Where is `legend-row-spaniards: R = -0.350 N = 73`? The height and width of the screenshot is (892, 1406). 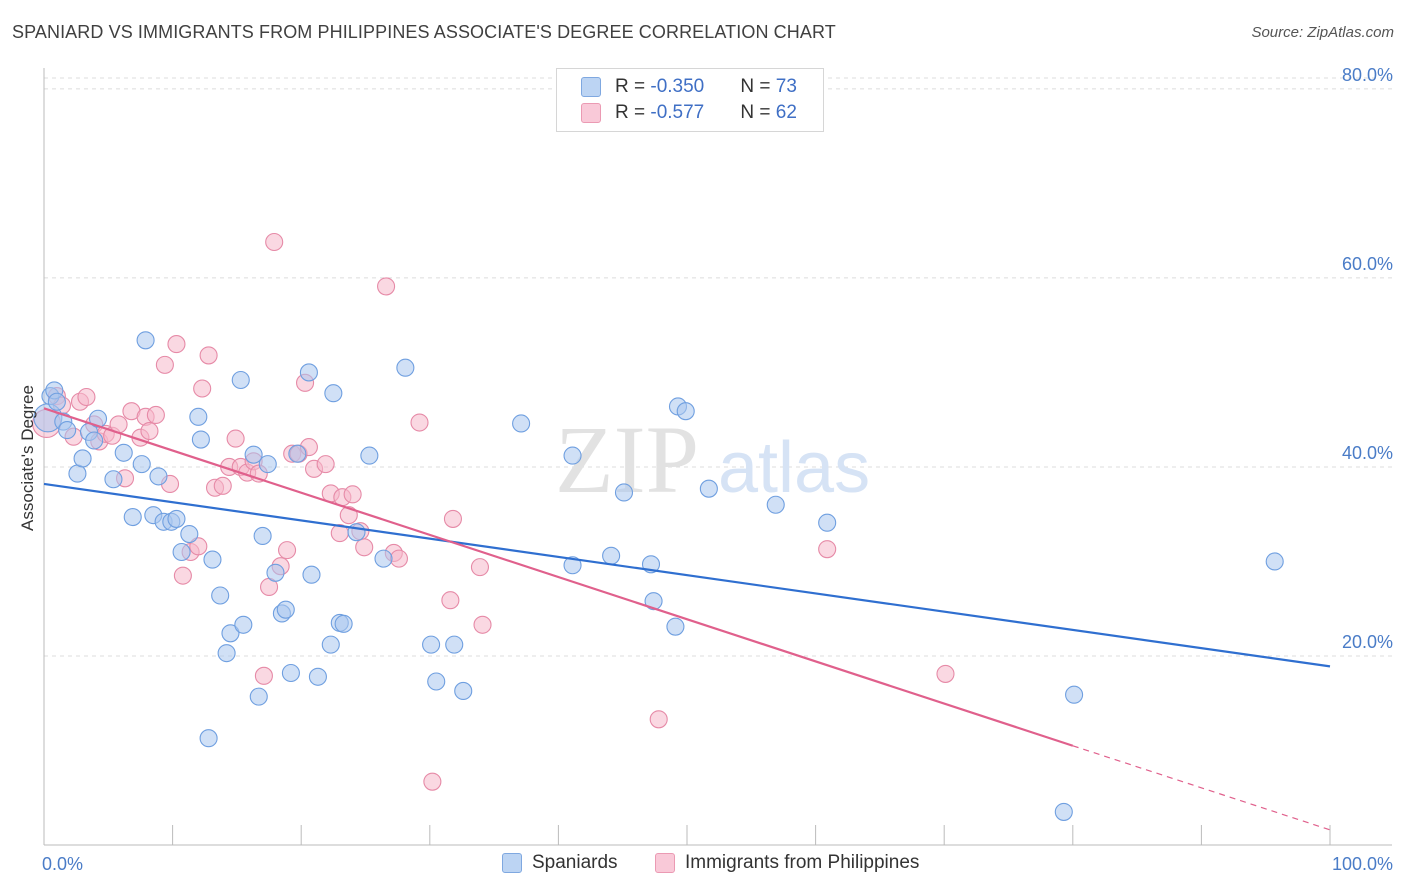 legend-row-spaniards: R = -0.350 N = 73 is located at coordinates (677, 87).